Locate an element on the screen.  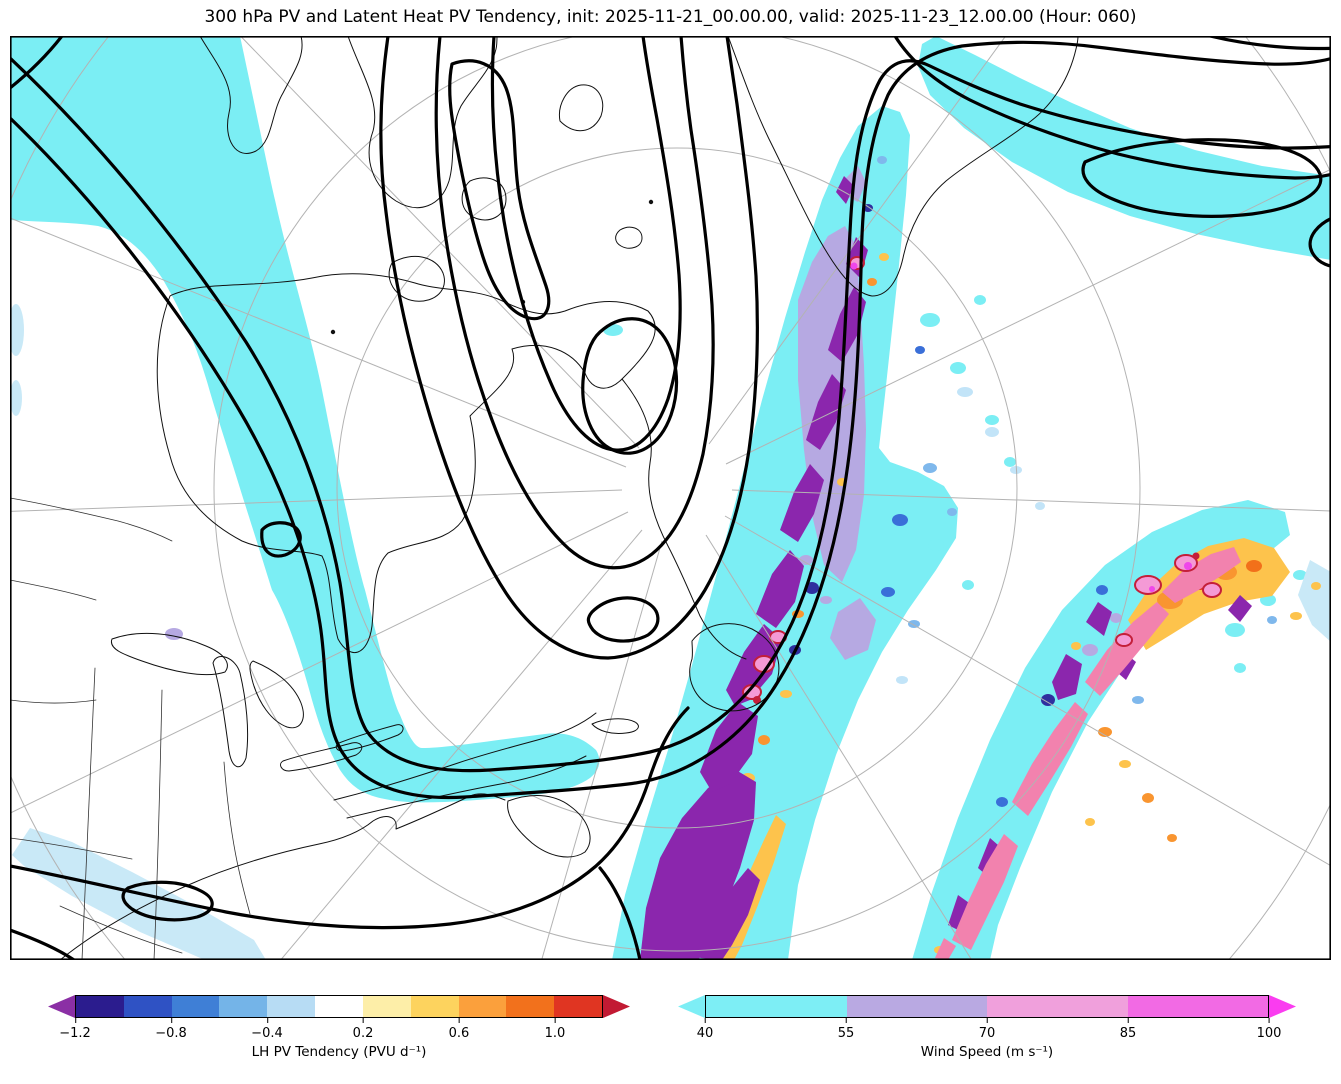
lh-colorbar-label: LH PV Tendency (PVU d⁻¹) is located at coordinates (339, 1052).